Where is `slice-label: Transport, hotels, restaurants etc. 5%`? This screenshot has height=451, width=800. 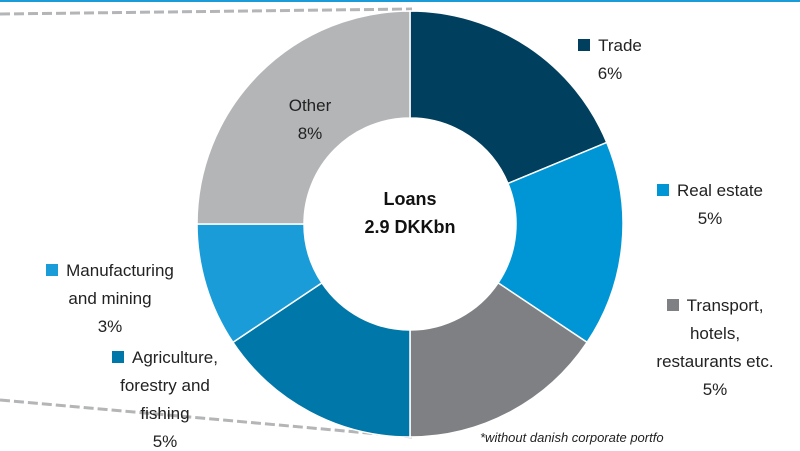
slice-label: Transport, hotels, restaurants etc. 5% is located at coordinates (700, 348).